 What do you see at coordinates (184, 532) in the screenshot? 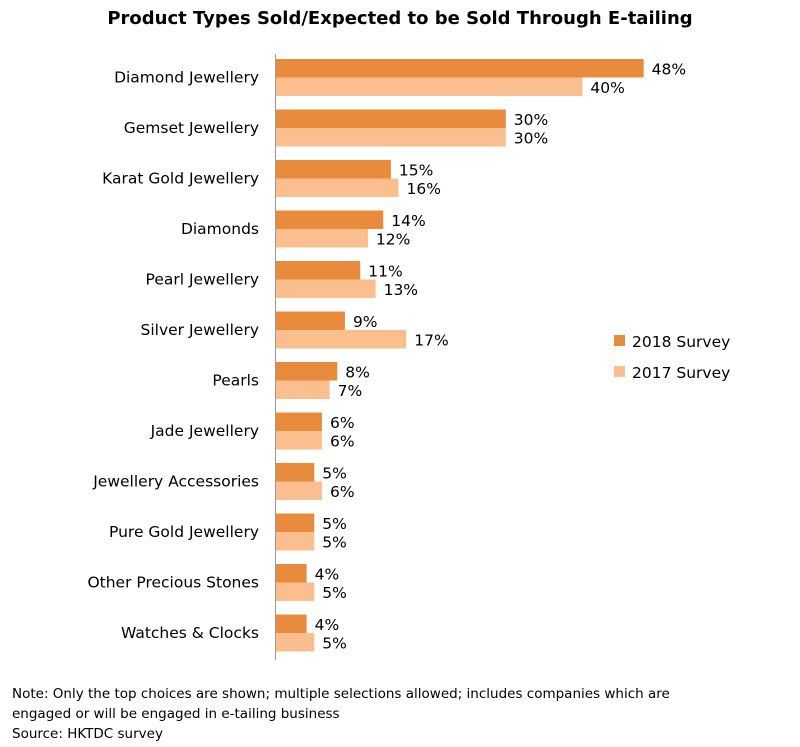
I see `category-label-pure-gold-jewellery: Pure Gold Jewellery` at bounding box center [184, 532].